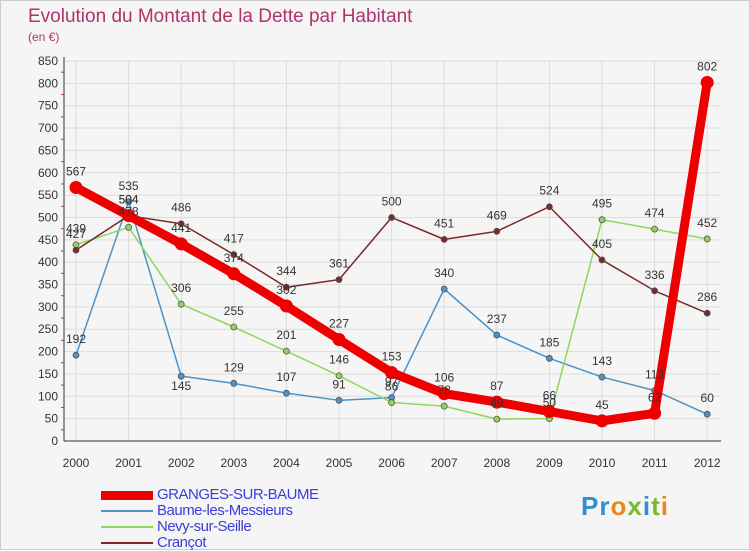  What do you see at coordinates (497, 319) in the screenshot?
I see `data-label: 237` at bounding box center [497, 319].